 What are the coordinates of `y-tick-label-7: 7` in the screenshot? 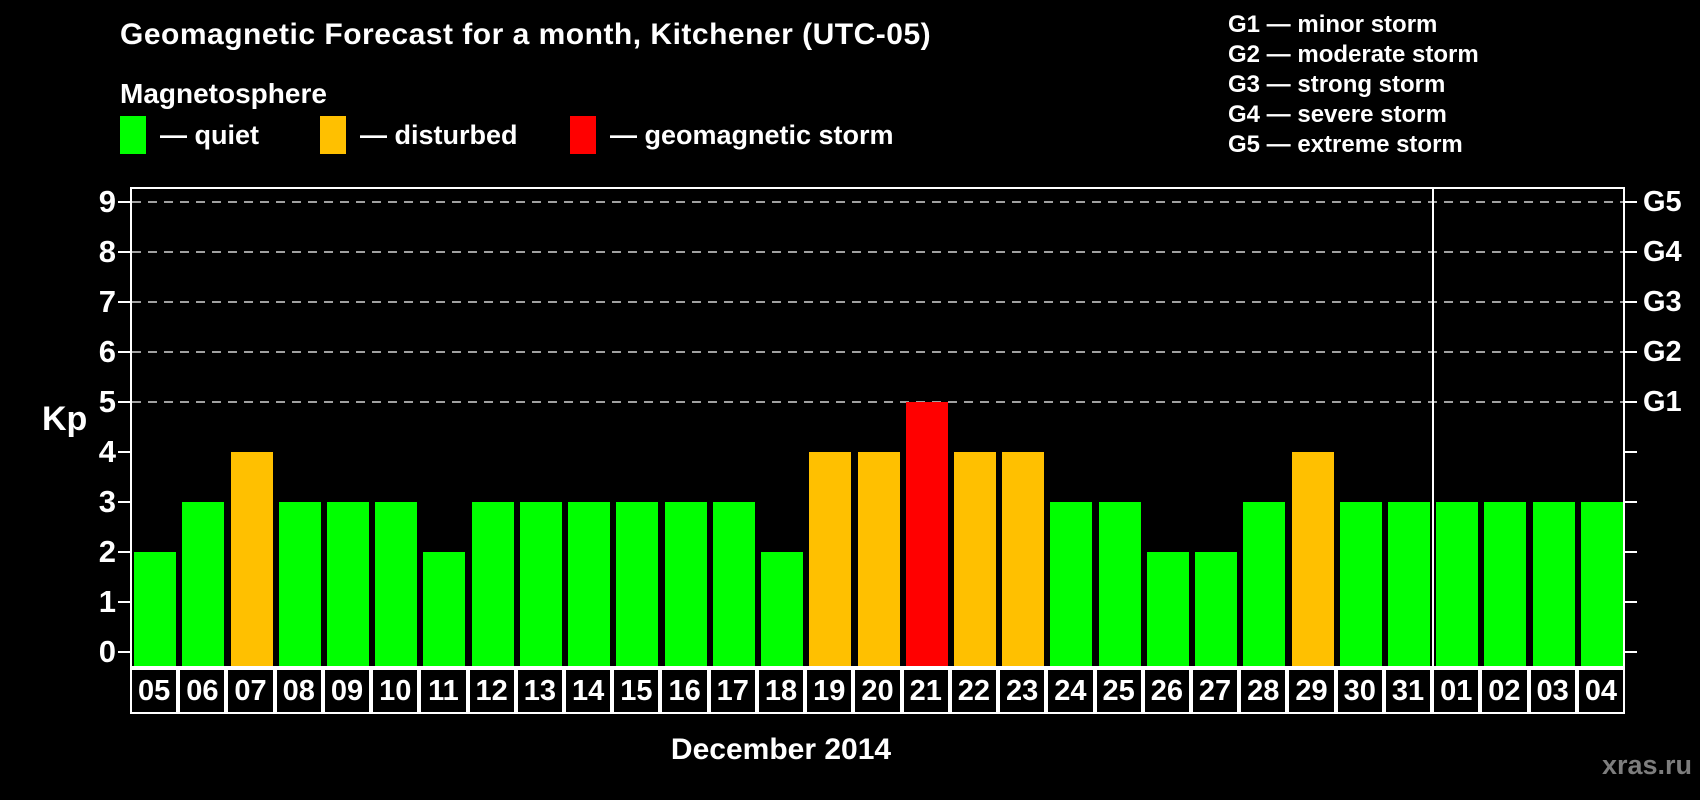 It's located at (107, 301).